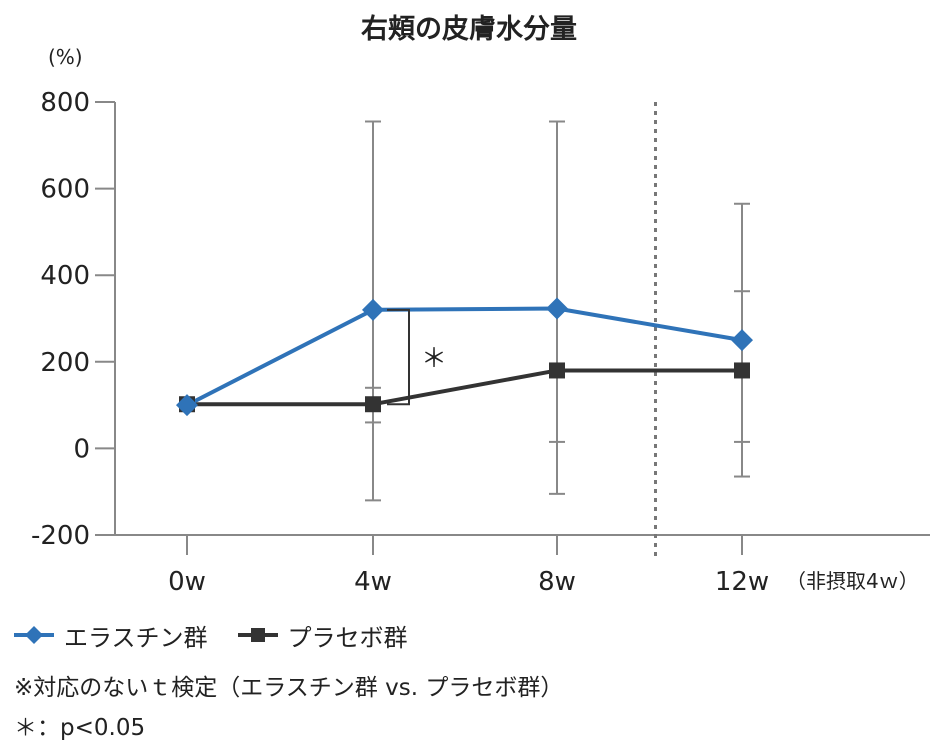 The height and width of the screenshot is (747, 938). I want to click on legend-line-placebo, so click(257, 635).